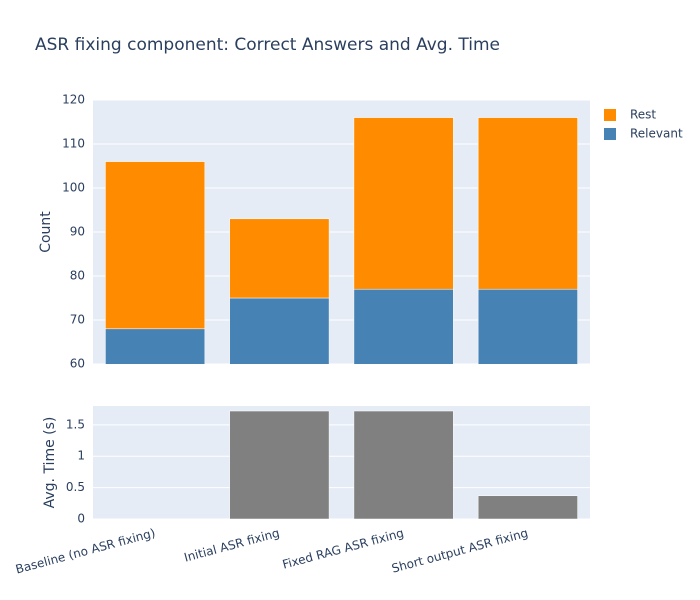 Image resolution: width=700 pixels, height=600 pixels. What do you see at coordinates (77, 232) in the screenshot?
I see `y-tick-label: 90` at bounding box center [77, 232].